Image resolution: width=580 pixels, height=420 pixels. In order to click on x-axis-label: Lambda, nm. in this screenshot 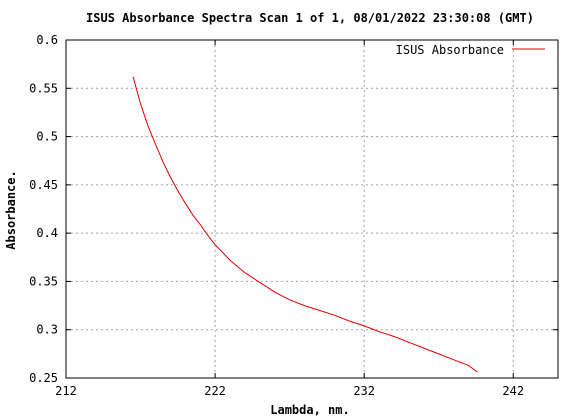, I will do `click(309, 410)`.